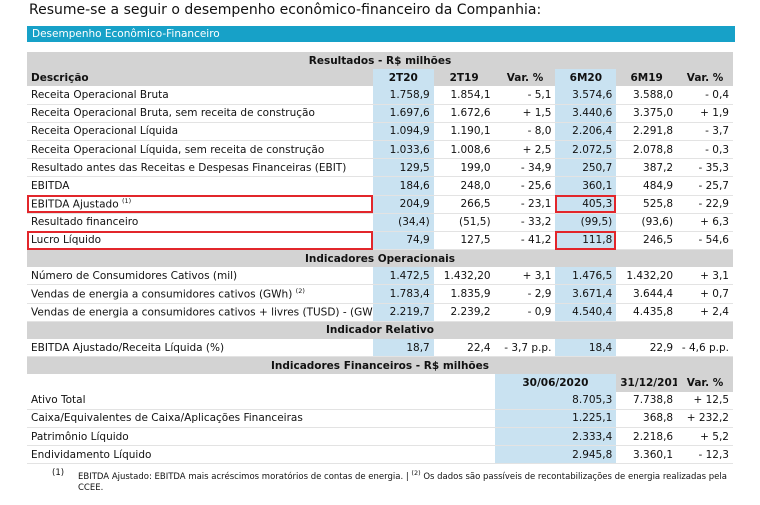  What do you see at coordinates (705, 437) in the screenshot?
I see `financeiros-value: + 5,2` at bounding box center [705, 437].